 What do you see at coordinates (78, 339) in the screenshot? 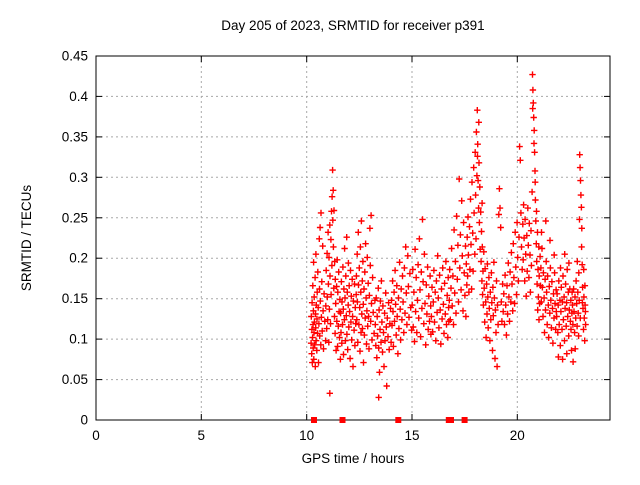
I see `y-tick-label: 0.1` at bounding box center [78, 339].